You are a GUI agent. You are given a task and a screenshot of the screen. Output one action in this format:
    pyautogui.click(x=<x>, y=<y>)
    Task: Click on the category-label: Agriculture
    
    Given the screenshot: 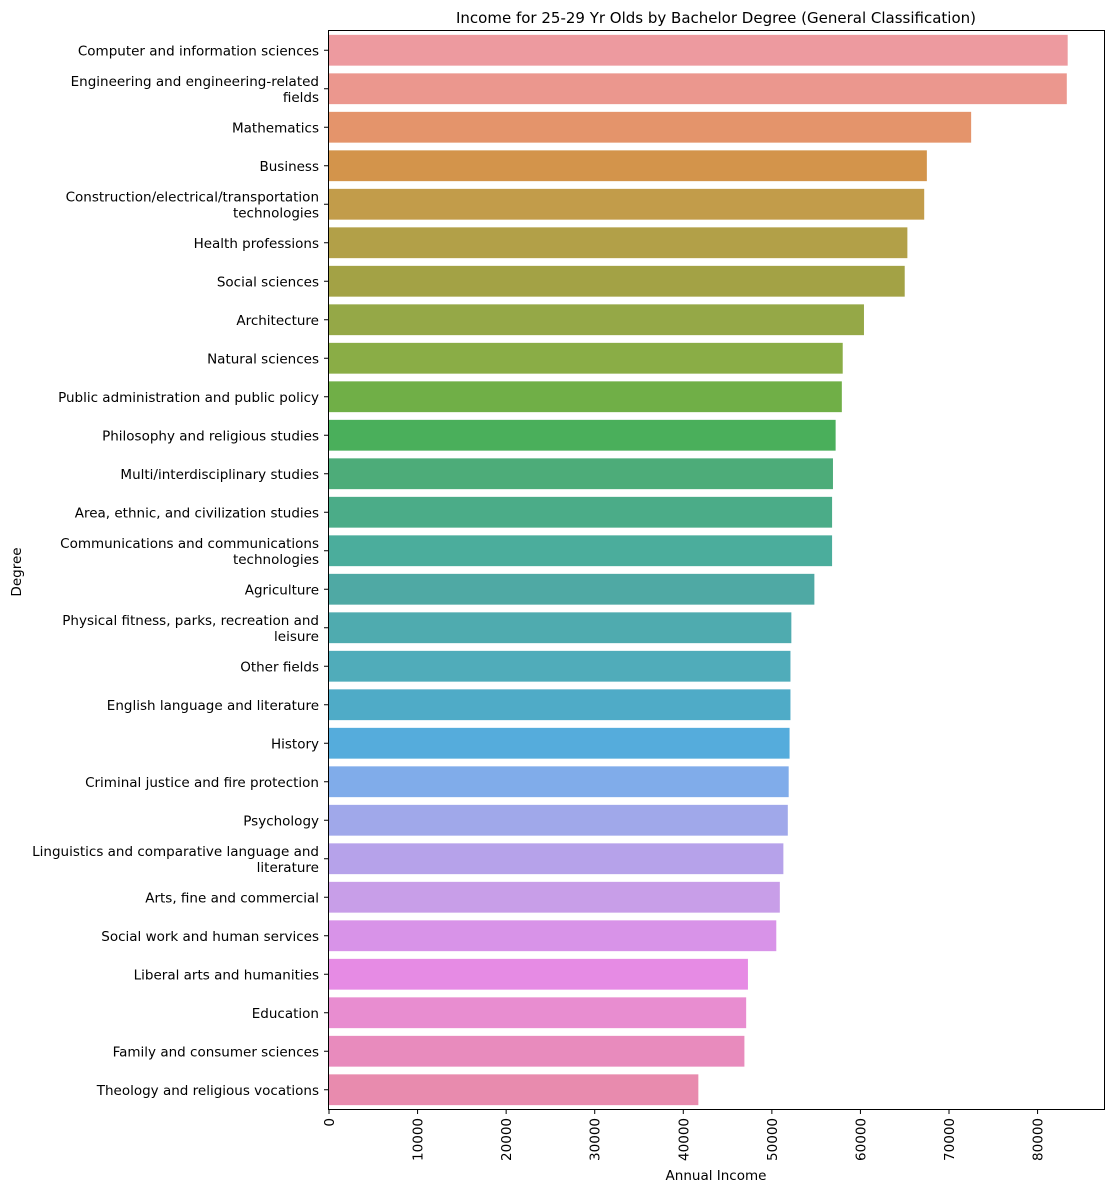 What is the action you would take?
    pyautogui.click(x=282, y=590)
    